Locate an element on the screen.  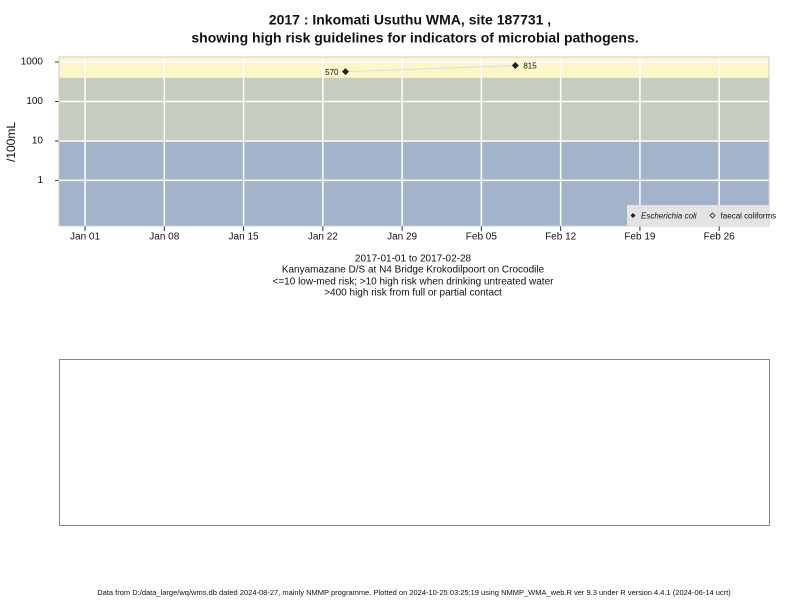
y-tick-label: 1 is located at coordinates (40, 180).